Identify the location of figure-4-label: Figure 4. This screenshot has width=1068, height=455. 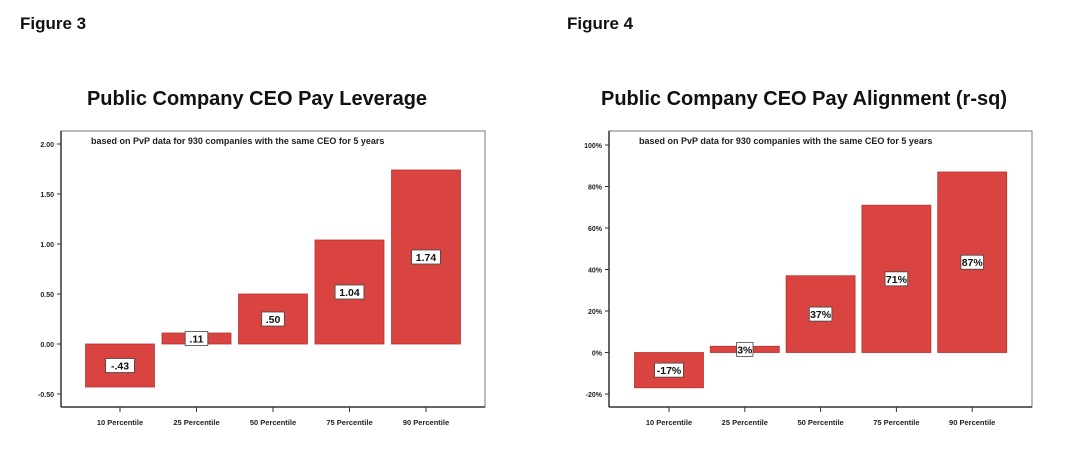
(600, 23).